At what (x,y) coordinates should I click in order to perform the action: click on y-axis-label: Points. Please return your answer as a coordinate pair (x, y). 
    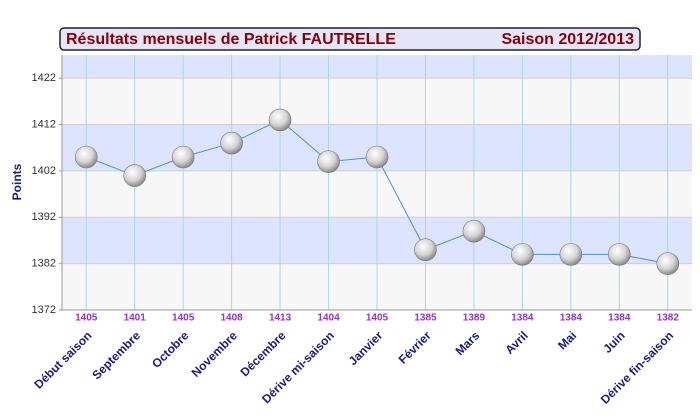
    Looking at the image, I should click on (17, 181).